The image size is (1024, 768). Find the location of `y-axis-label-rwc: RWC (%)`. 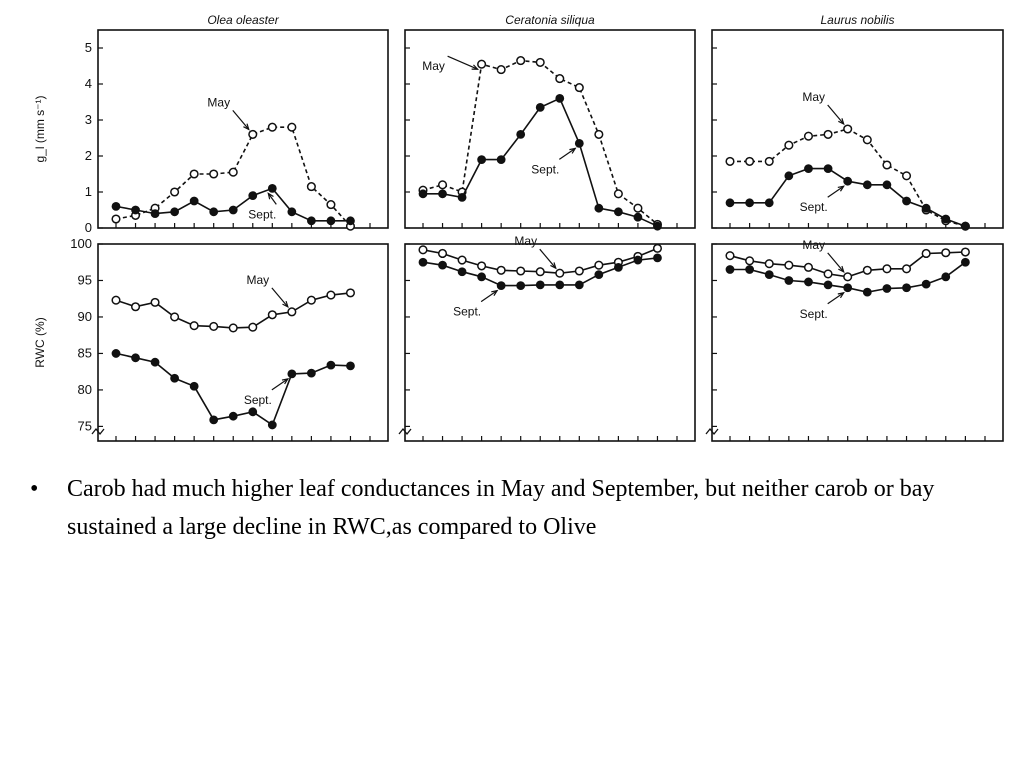

y-axis-label-rwc: RWC (%) is located at coordinates (40, 342).